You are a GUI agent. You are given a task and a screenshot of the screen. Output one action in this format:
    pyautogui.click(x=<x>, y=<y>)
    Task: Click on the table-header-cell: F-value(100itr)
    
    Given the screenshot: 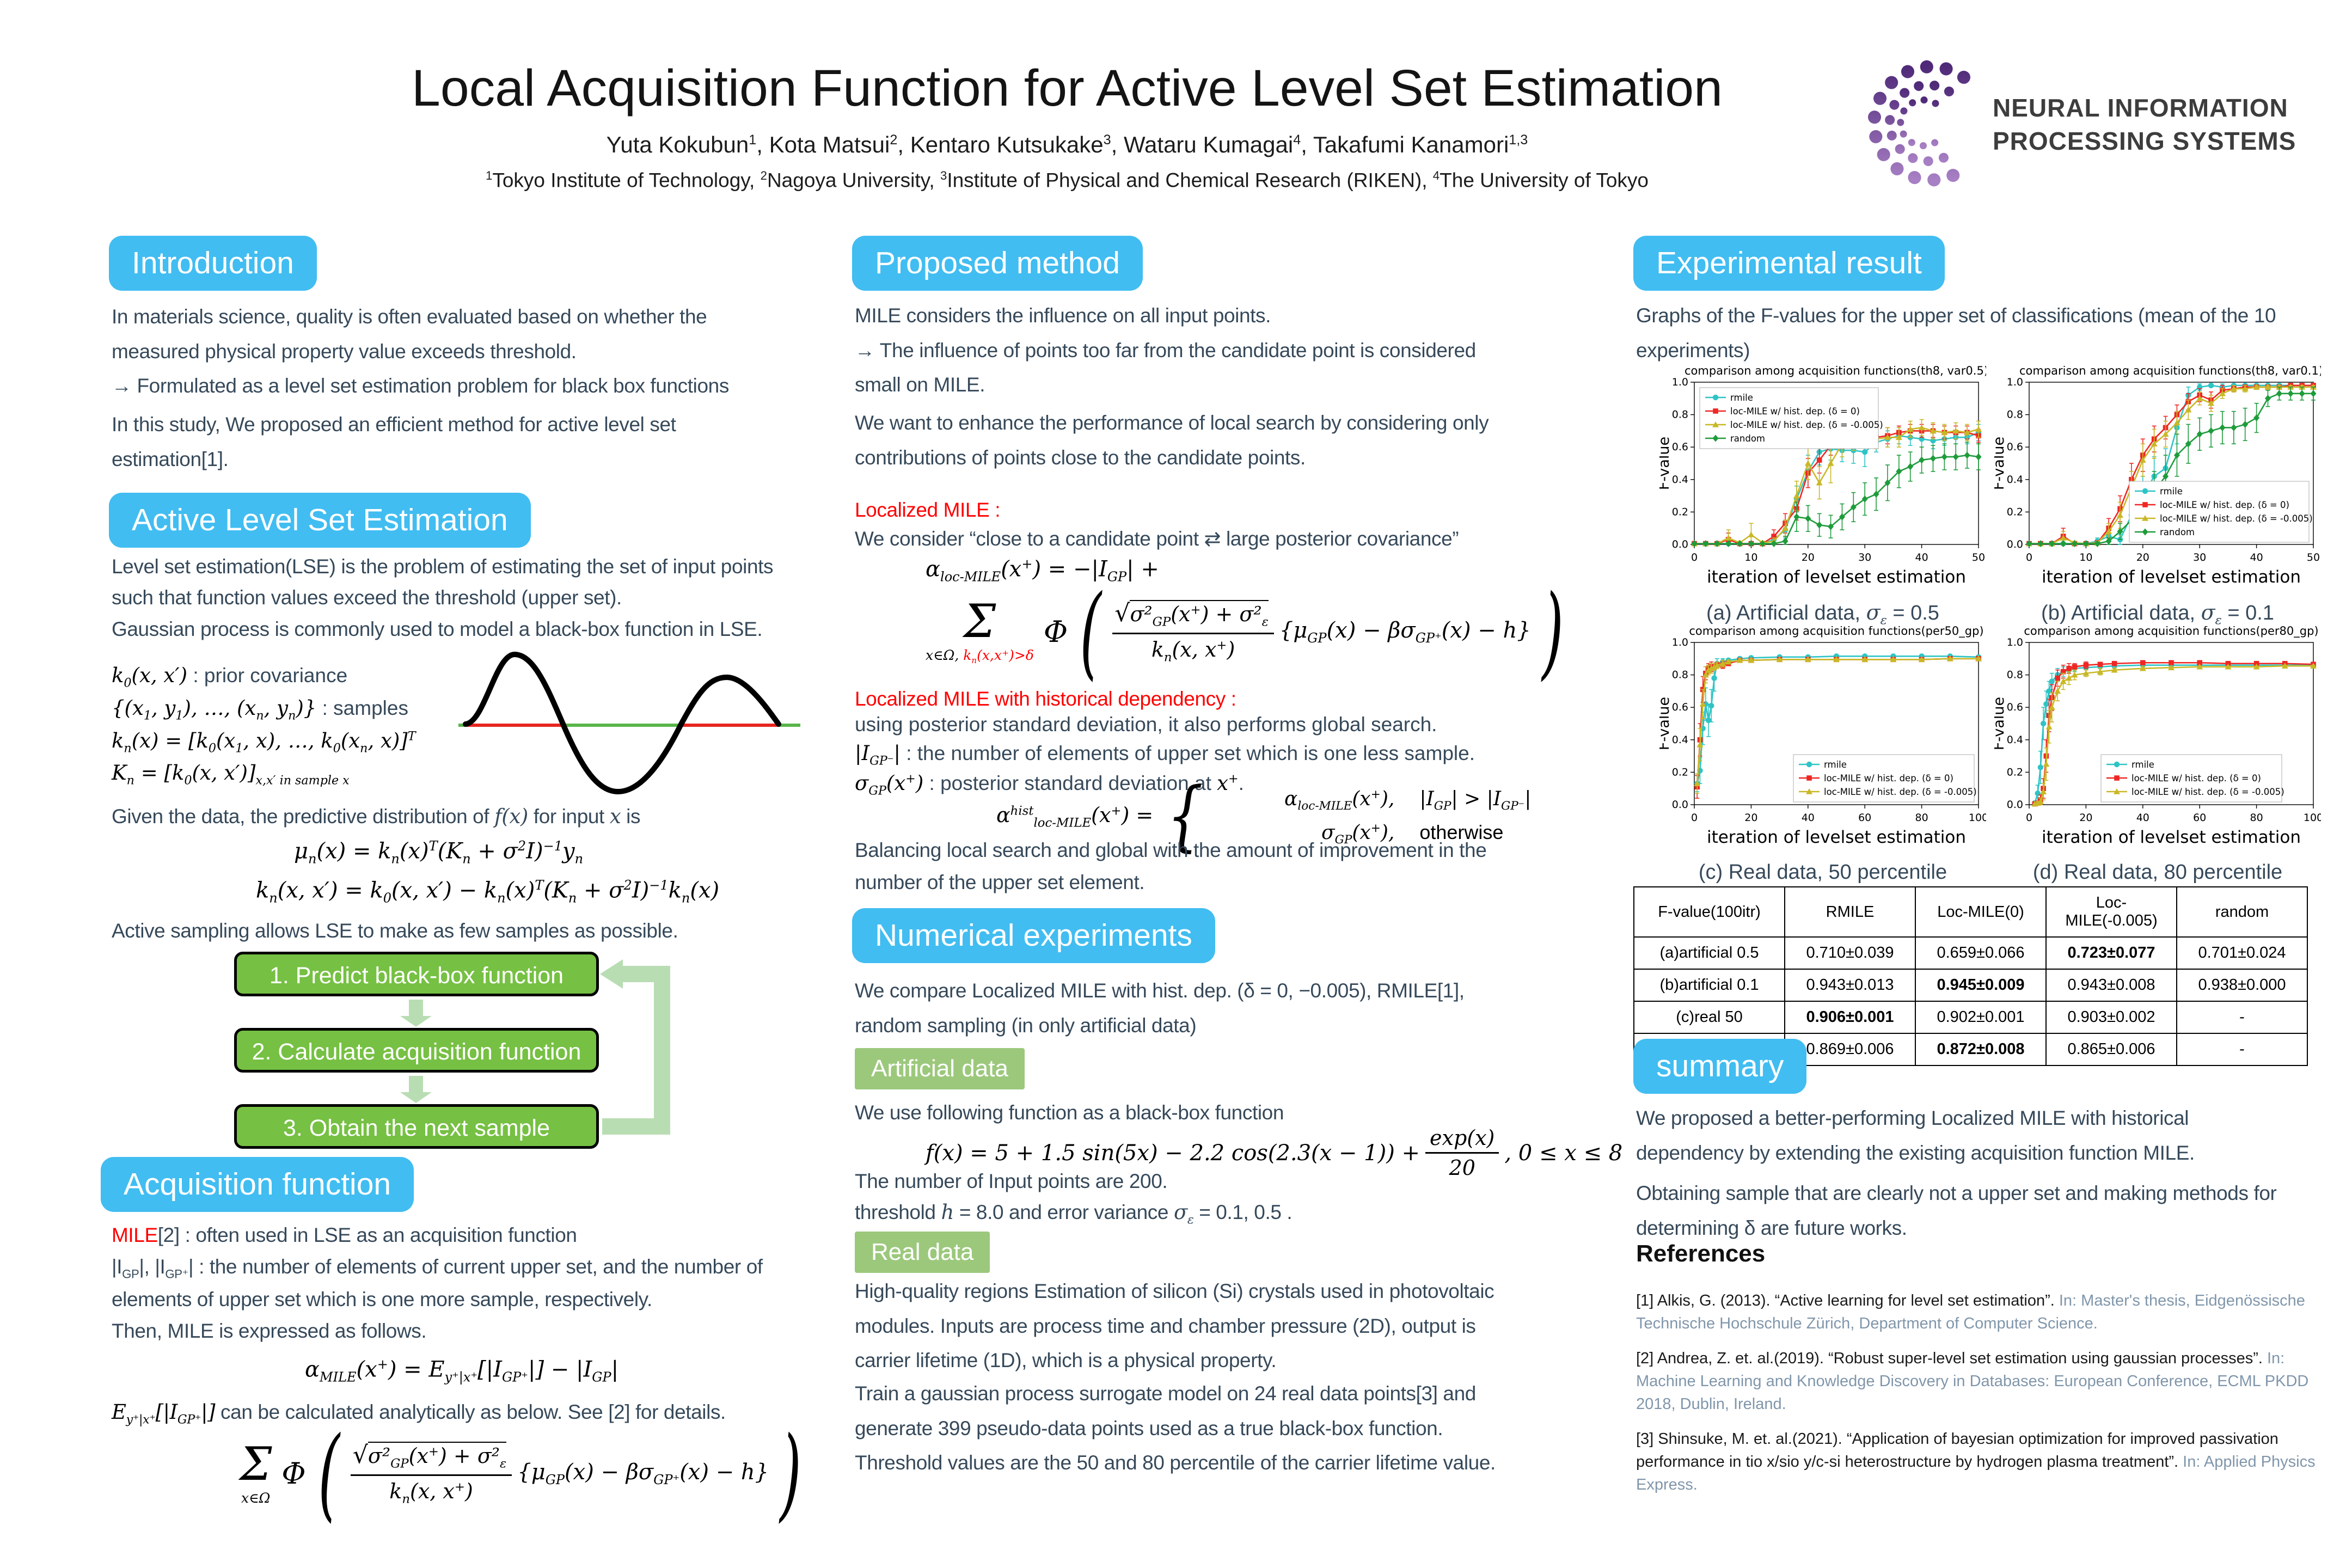 What is the action you would take?
    pyautogui.click(x=1709, y=912)
    